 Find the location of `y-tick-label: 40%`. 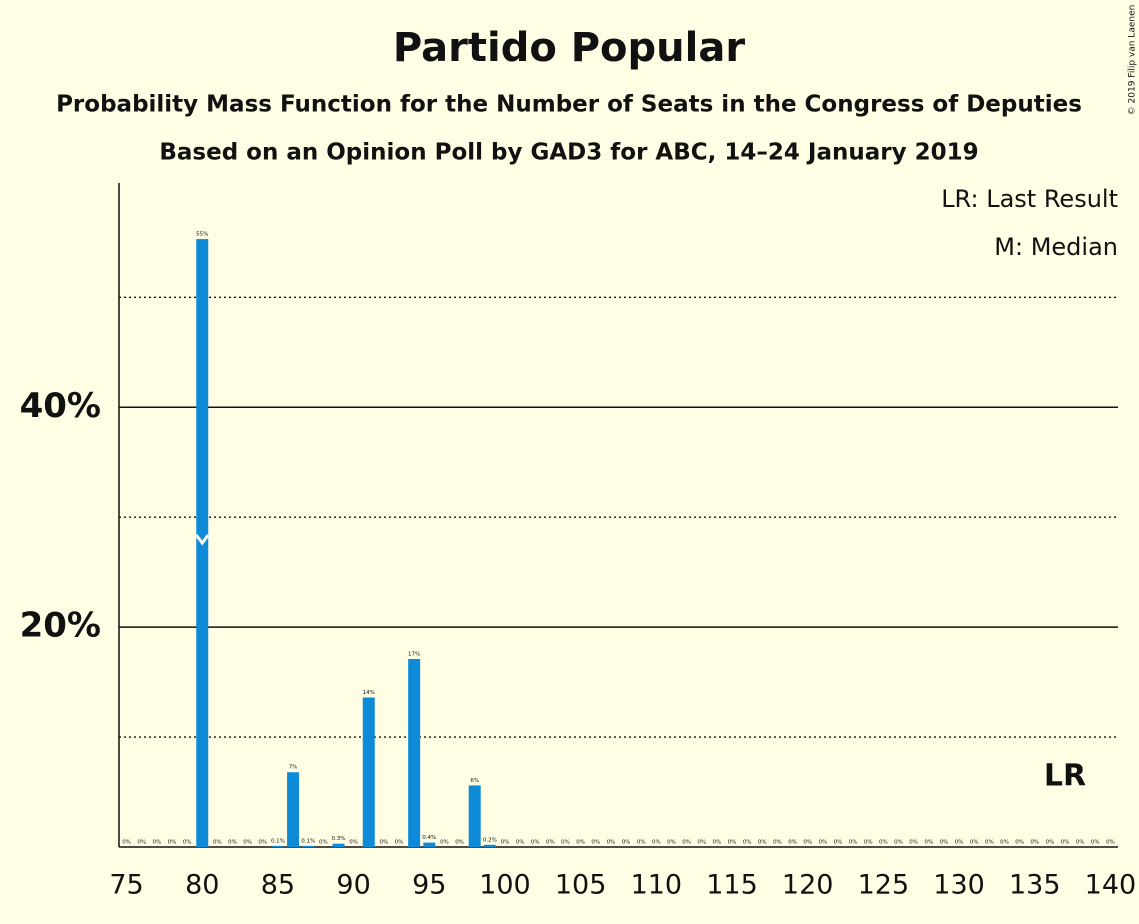

y-tick-label: 40% is located at coordinates (60, 406).